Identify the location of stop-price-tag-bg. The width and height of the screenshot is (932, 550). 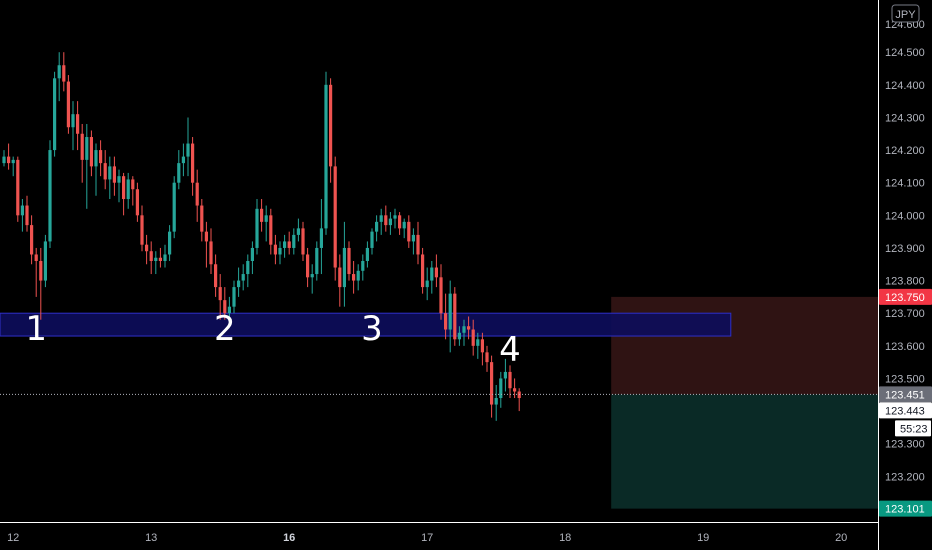
(905, 296).